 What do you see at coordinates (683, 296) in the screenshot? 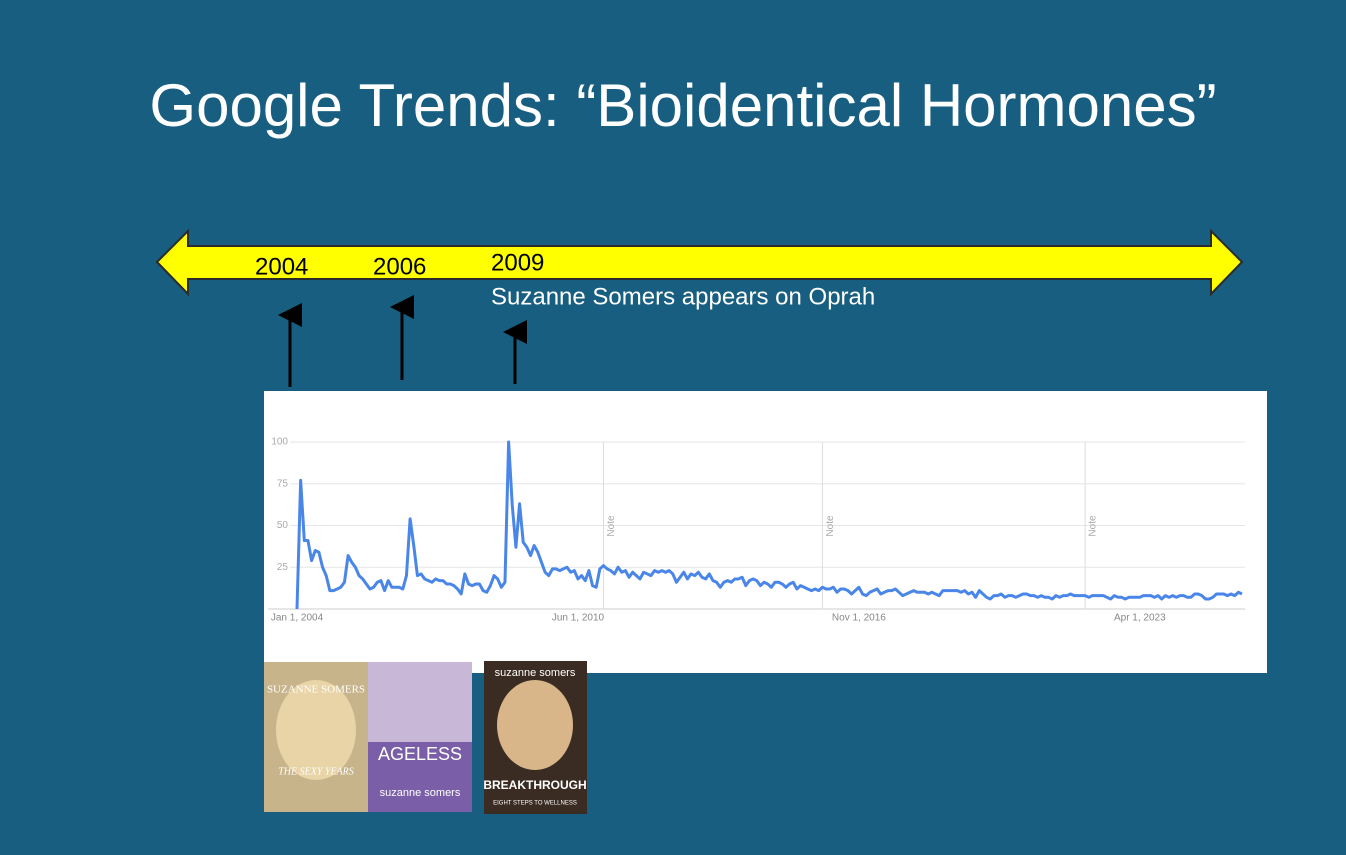
I see `event-label: Suzanne Somers appears on Oprah` at bounding box center [683, 296].